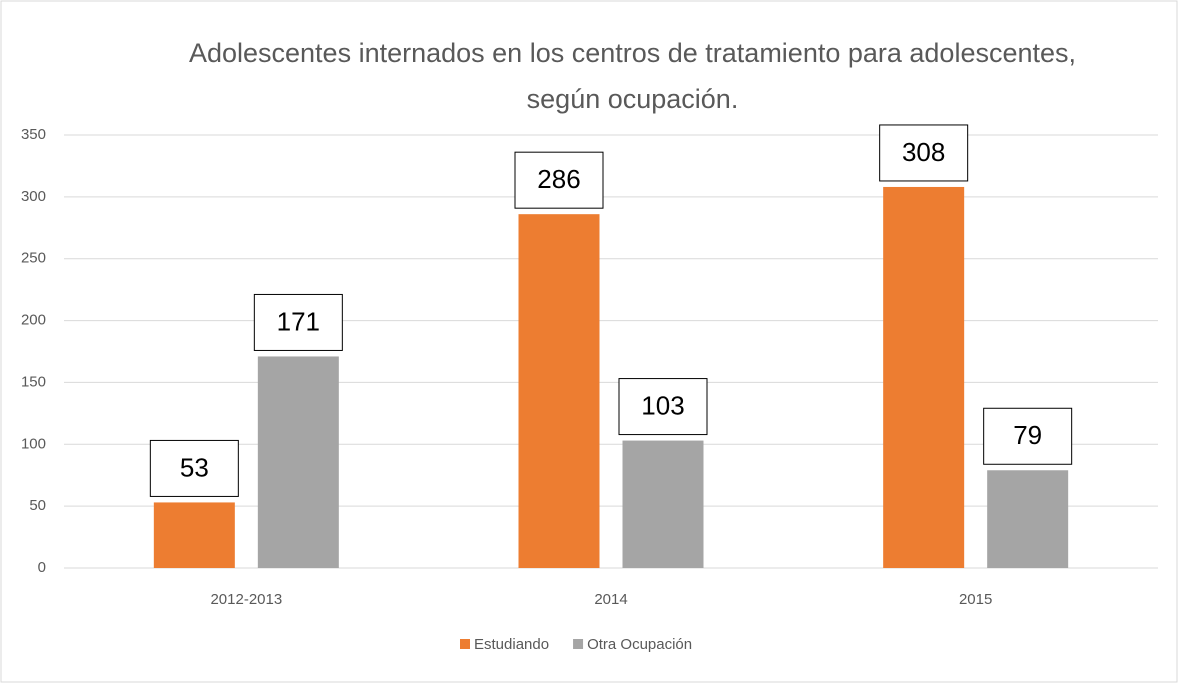 This screenshot has width=1178, height=683. What do you see at coordinates (33, 134) in the screenshot?
I see `y-tick-label: 350` at bounding box center [33, 134].